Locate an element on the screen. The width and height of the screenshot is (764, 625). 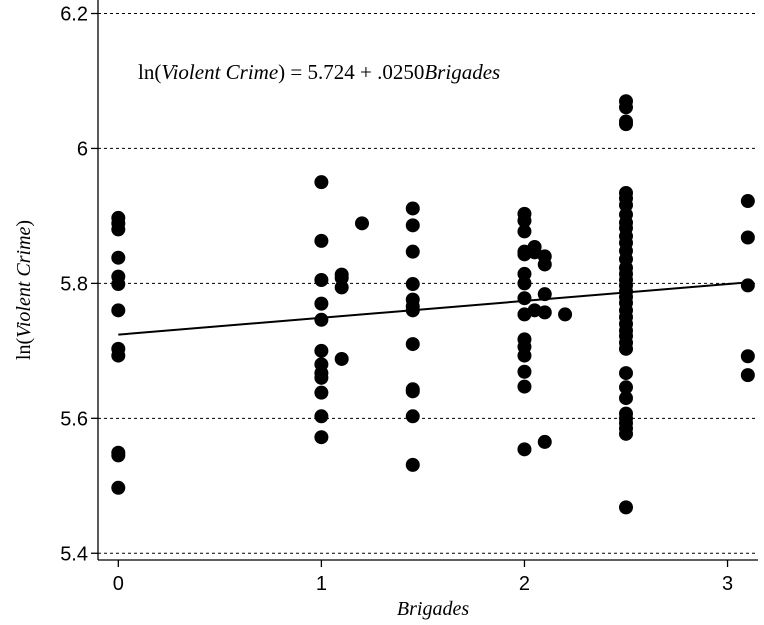
regression-line is located at coordinates (433, 308).